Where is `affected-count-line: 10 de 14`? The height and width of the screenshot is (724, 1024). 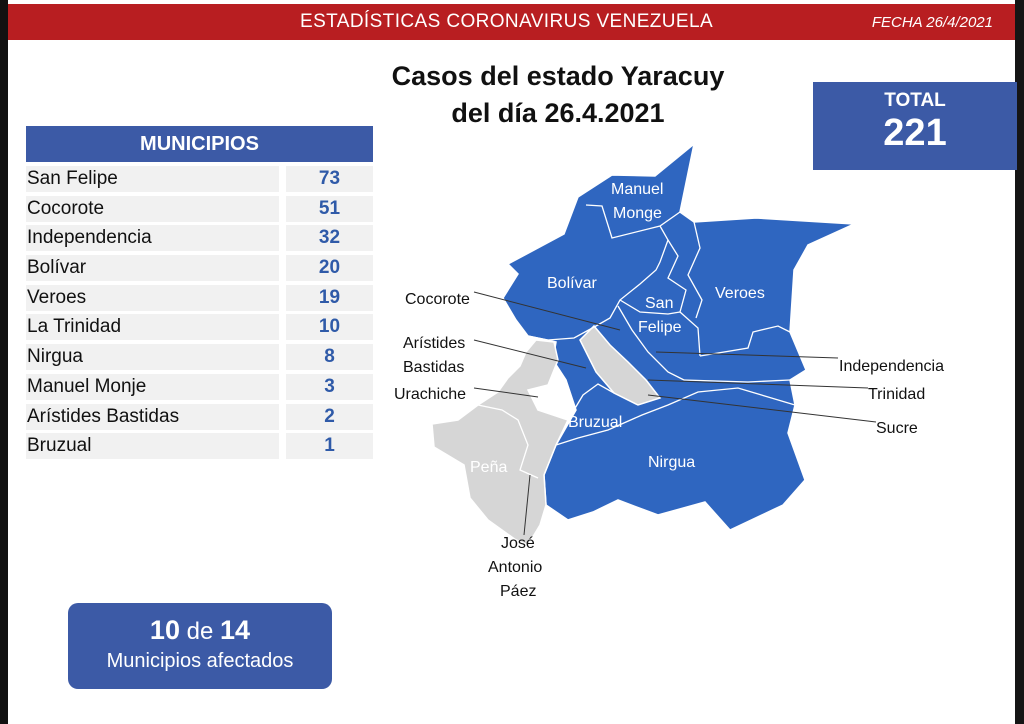
affected-count-line: 10 de 14 is located at coordinates (200, 630).